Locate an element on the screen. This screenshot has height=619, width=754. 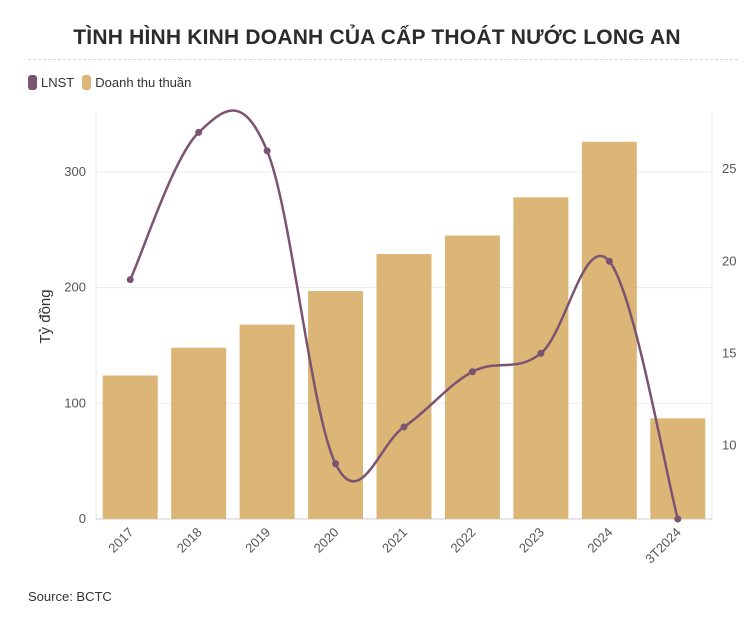
x-tick-label: 2023 is located at coordinates (531, 540).